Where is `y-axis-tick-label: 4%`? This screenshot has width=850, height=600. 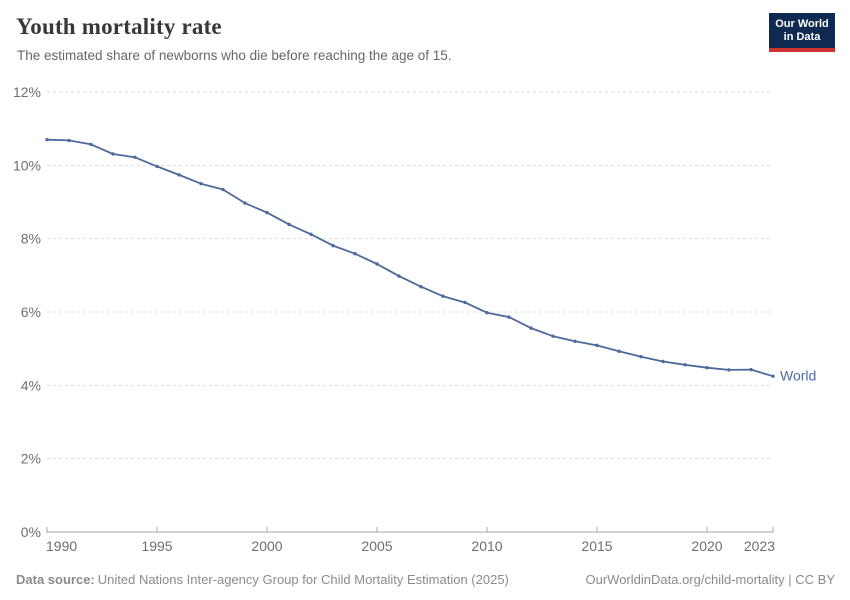 y-axis-tick-label: 4% is located at coordinates (31, 385).